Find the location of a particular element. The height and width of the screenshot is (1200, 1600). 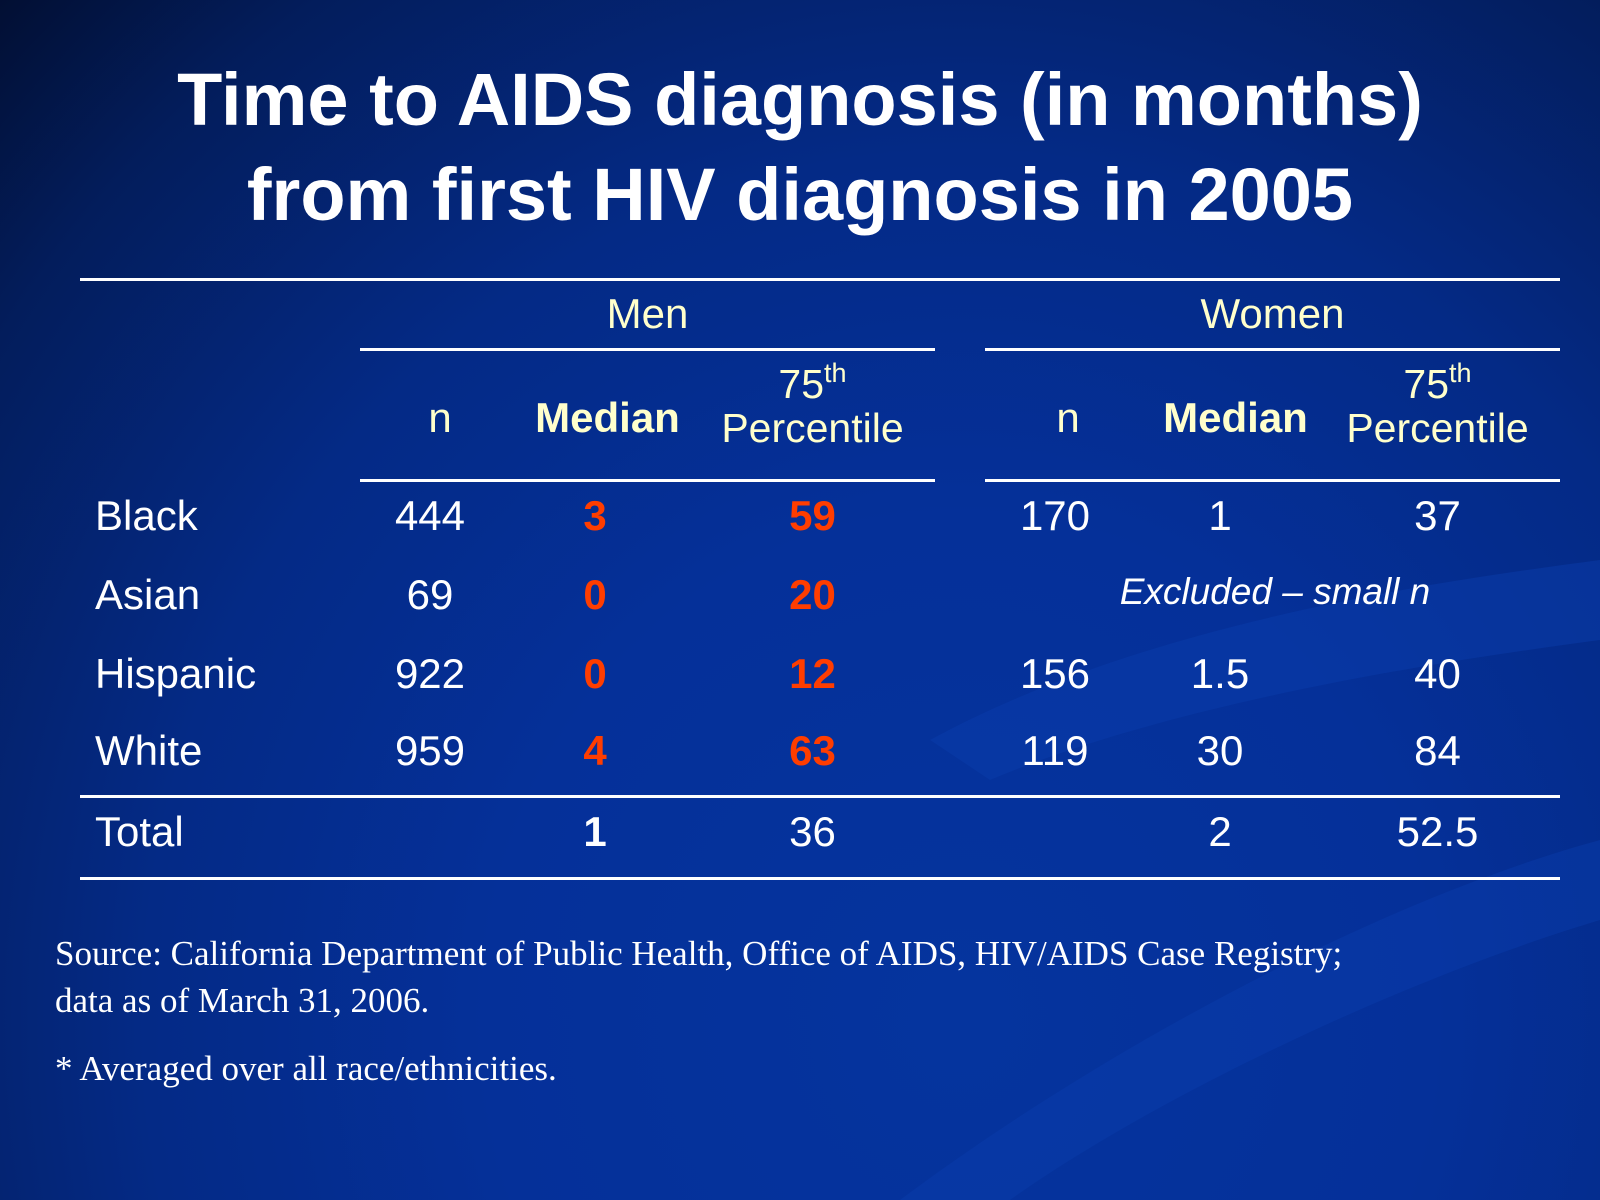

black-women-median: 1 is located at coordinates (1220, 515).